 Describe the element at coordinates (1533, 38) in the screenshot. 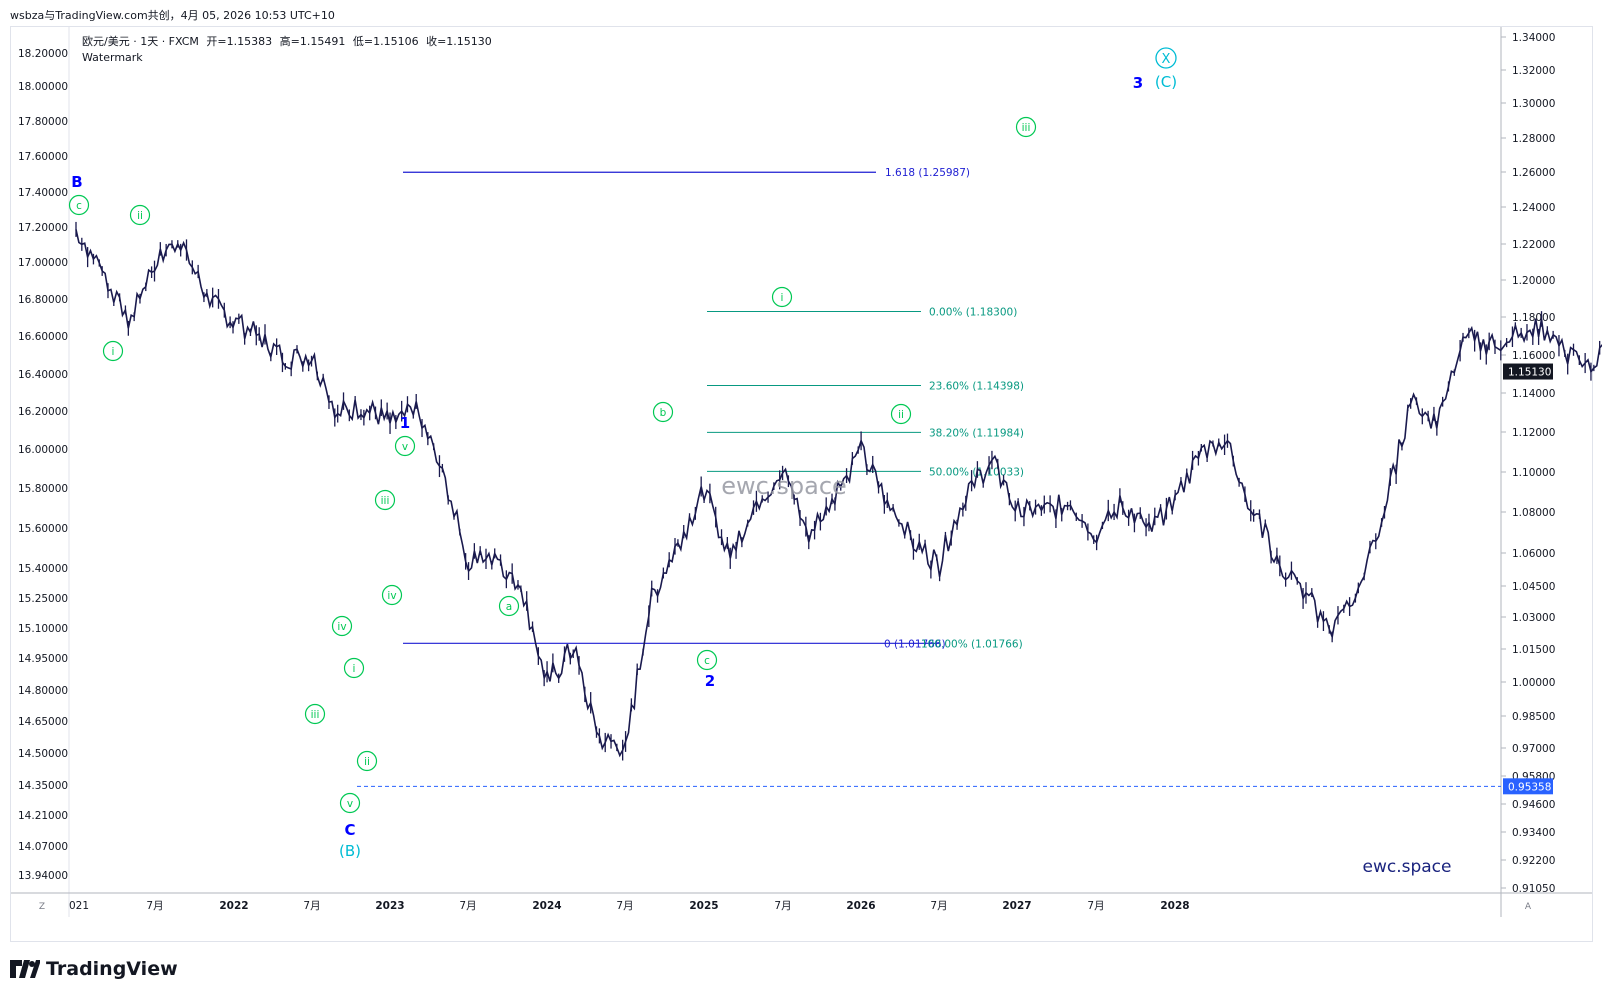

I see `right-axis-tick-label: 1.34000` at that location.